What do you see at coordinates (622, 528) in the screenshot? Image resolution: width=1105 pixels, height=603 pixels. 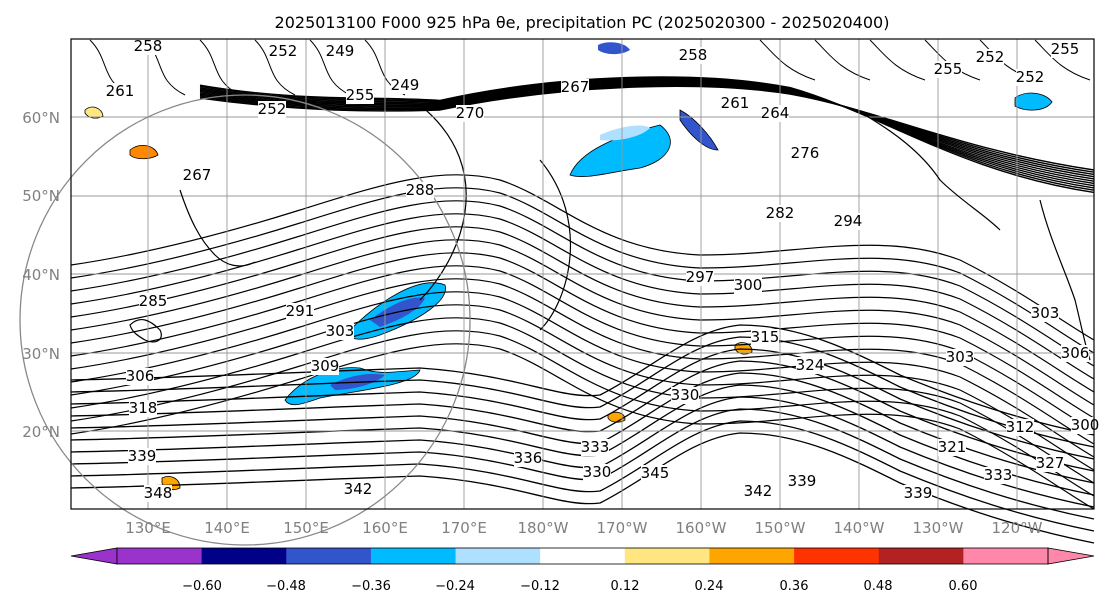 I see `lon-label-170w: 170°W` at bounding box center [622, 528].